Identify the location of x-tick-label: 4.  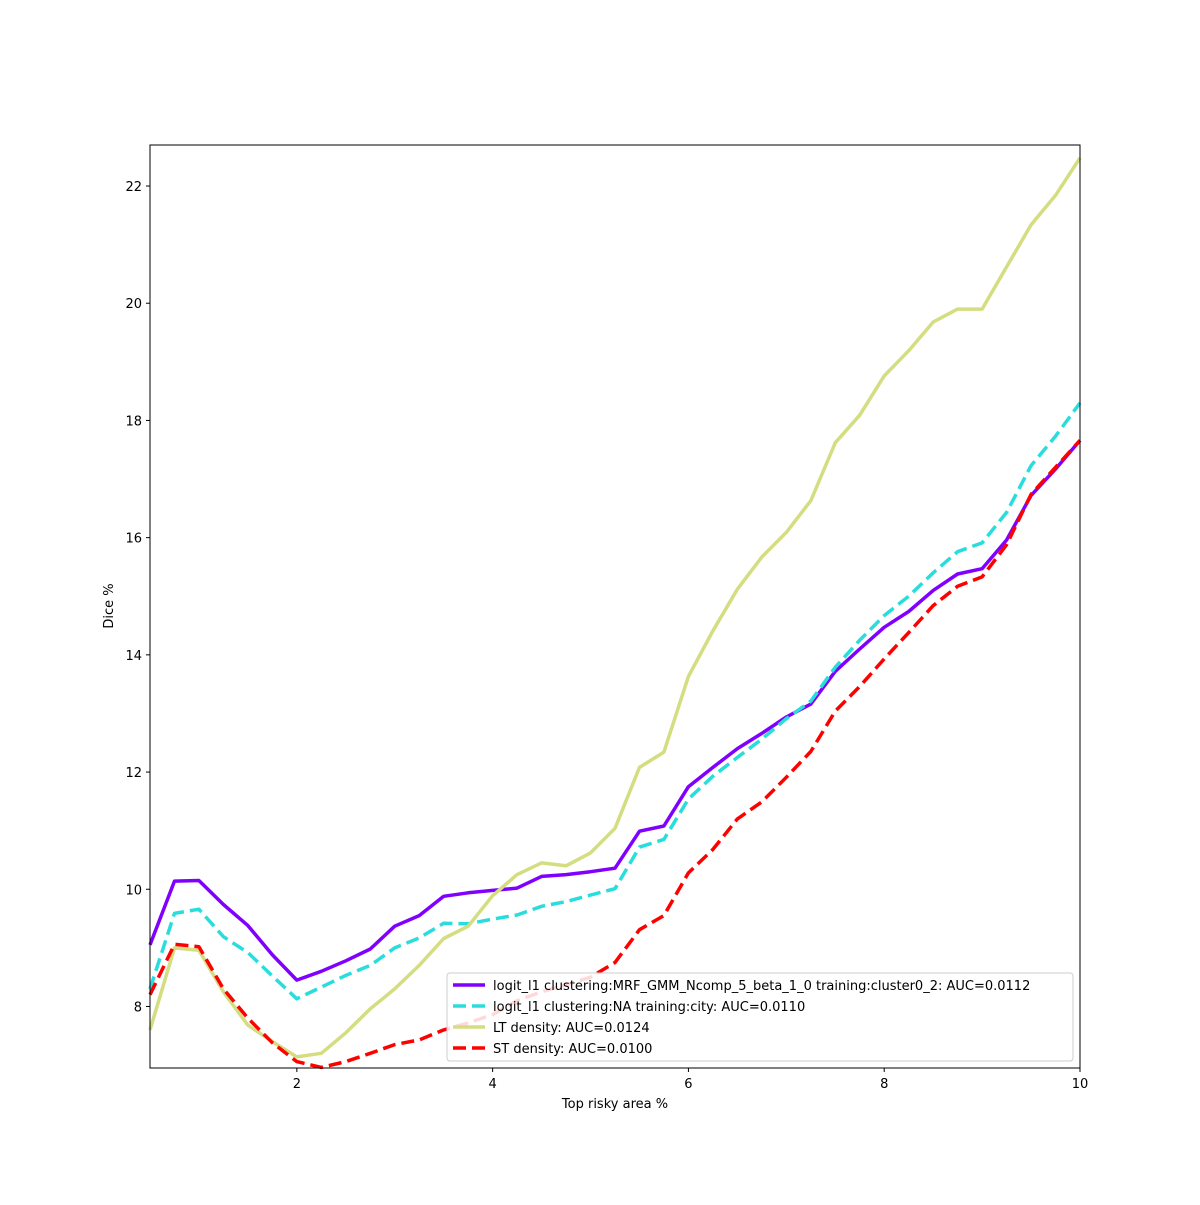
(492, 1084).